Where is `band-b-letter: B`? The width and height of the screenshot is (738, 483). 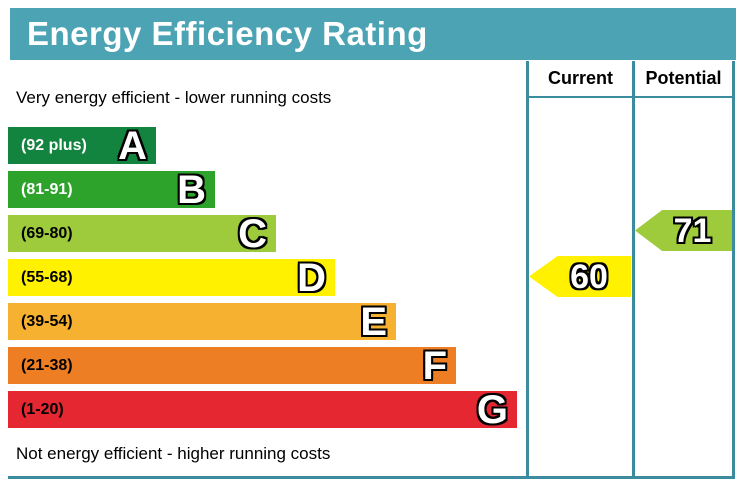 band-b-letter: B is located at coordinates (191, 189).